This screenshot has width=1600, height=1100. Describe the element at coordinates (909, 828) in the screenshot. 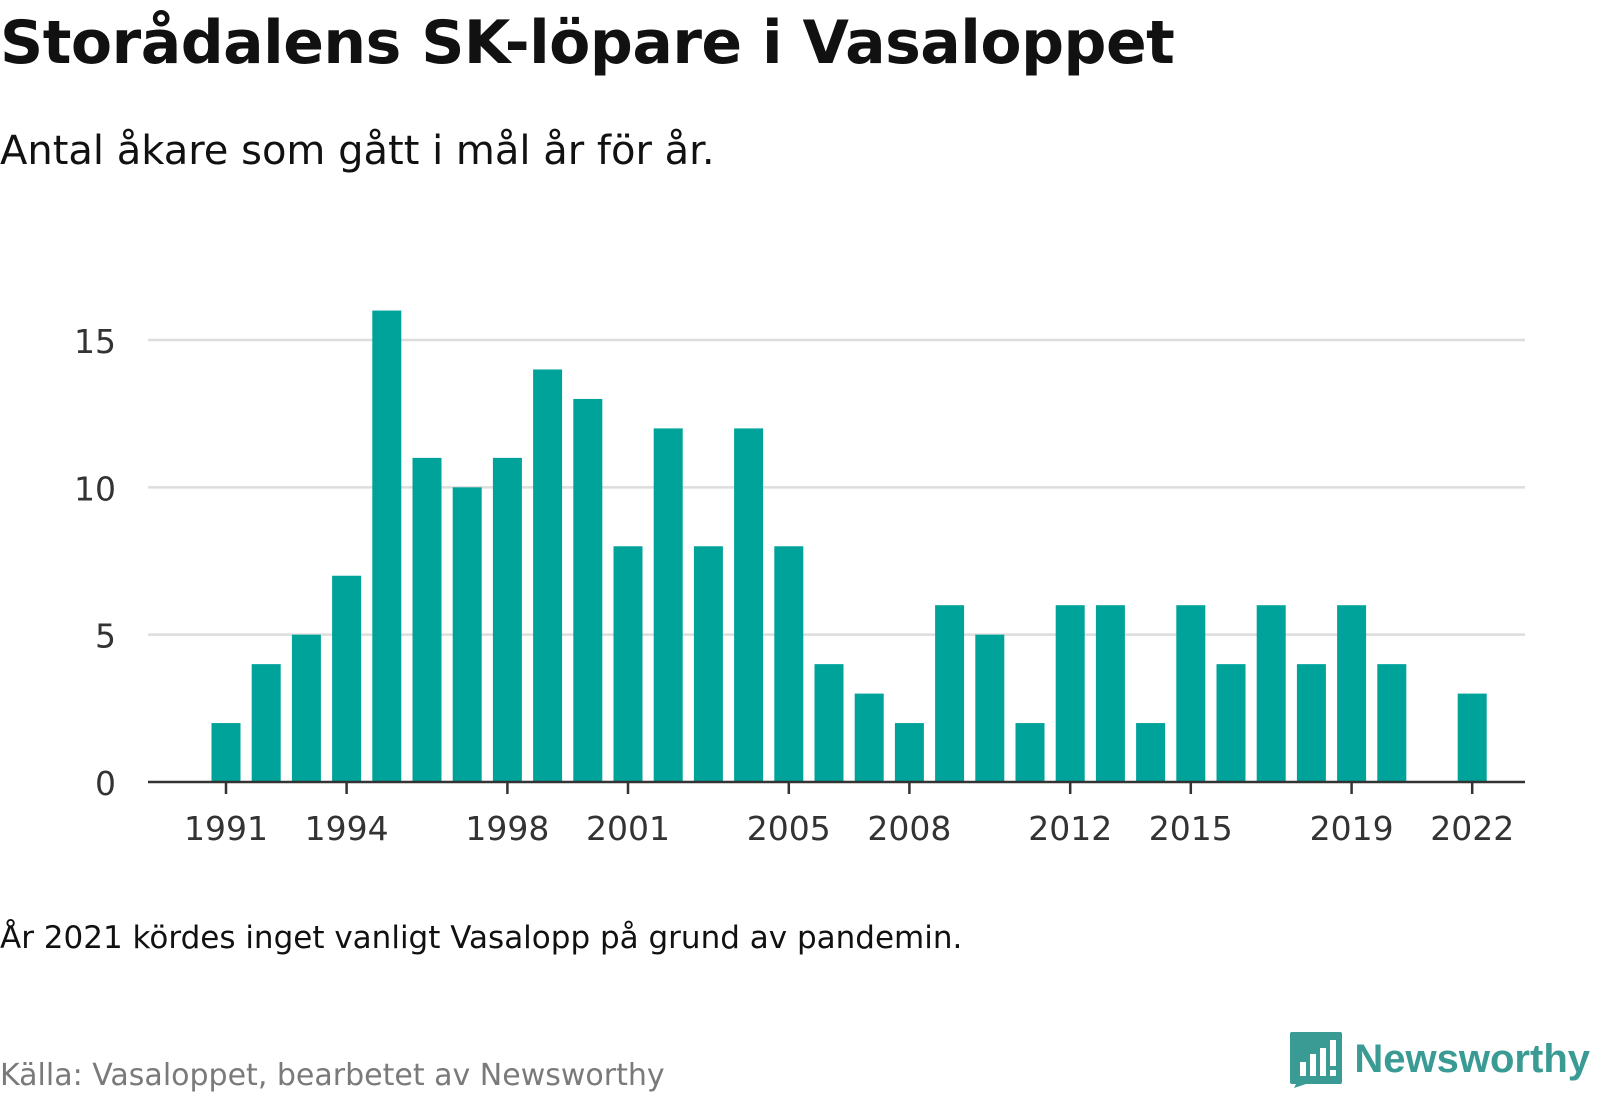

I see `x-tick-label: 2008` at that location.